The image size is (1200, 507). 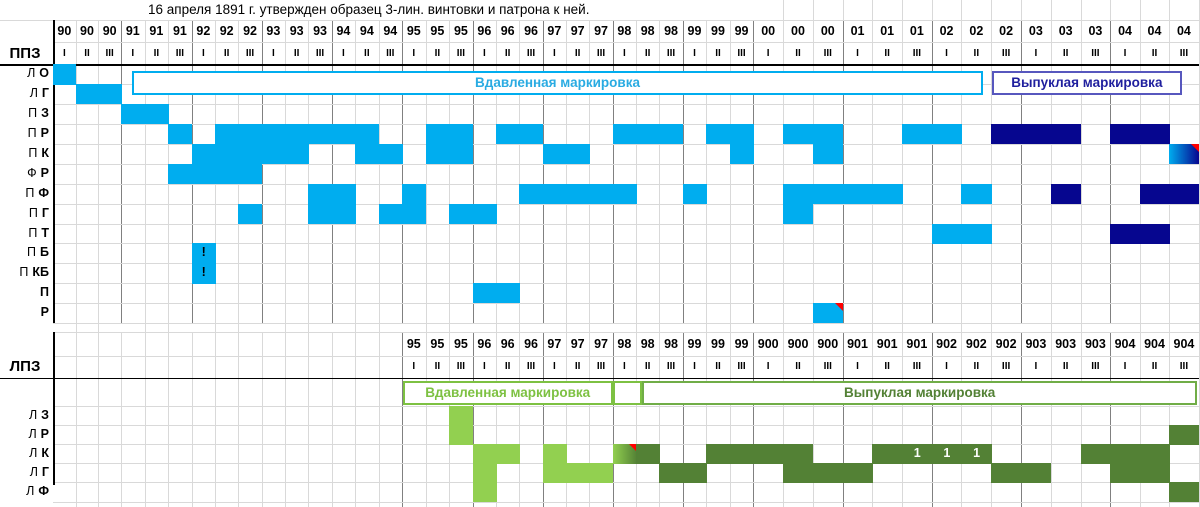 I want to click on year-label: 901, so click(x=857, y=343).